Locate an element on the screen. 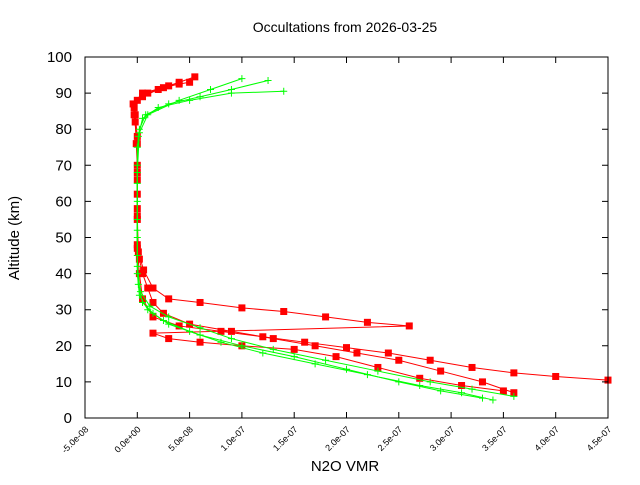  chart-title: Occultations from 2026-03-25 is located at coordinates (345, 27).